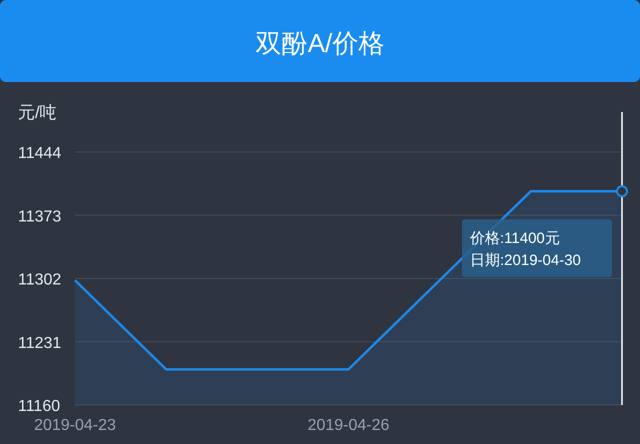 Image resolution: width=640 pixels, height=444 pixels. Describe the element at coordinates (39, 406) in the screenshot. I see `y-tick-label: 11160` at that location.